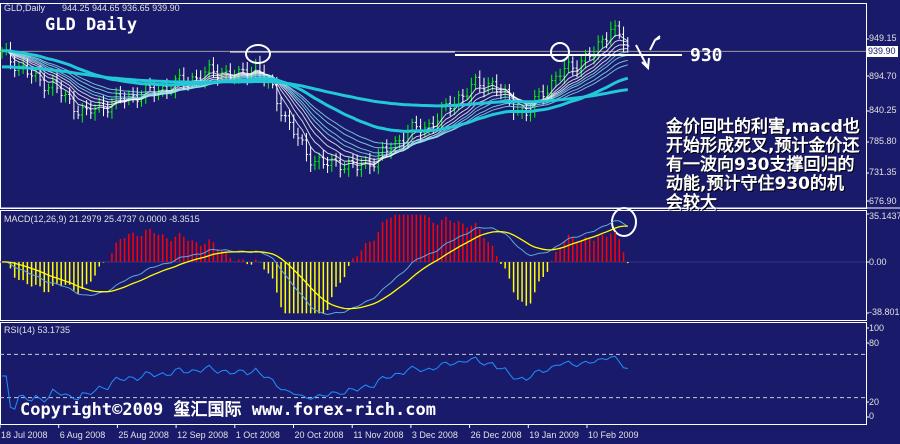 This screenshot has height=444, width=900. I want to click on moving-average-long, so click(315, 86).